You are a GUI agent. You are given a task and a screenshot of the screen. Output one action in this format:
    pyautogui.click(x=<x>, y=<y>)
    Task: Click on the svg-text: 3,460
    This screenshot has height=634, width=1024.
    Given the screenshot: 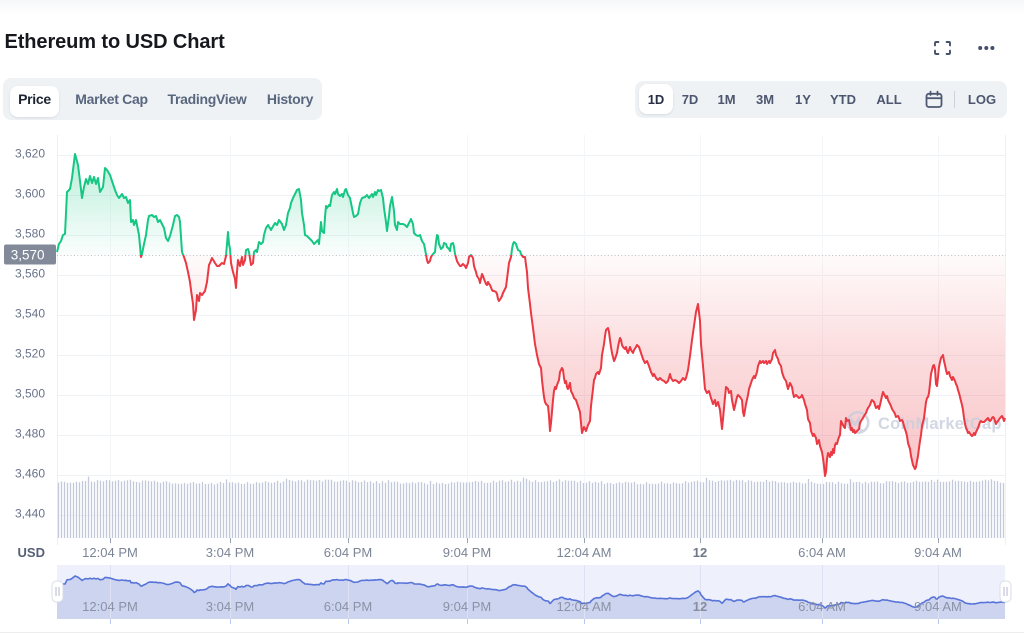 What is the action you would take?
    pyautogui.click(x=30, y=474)
    